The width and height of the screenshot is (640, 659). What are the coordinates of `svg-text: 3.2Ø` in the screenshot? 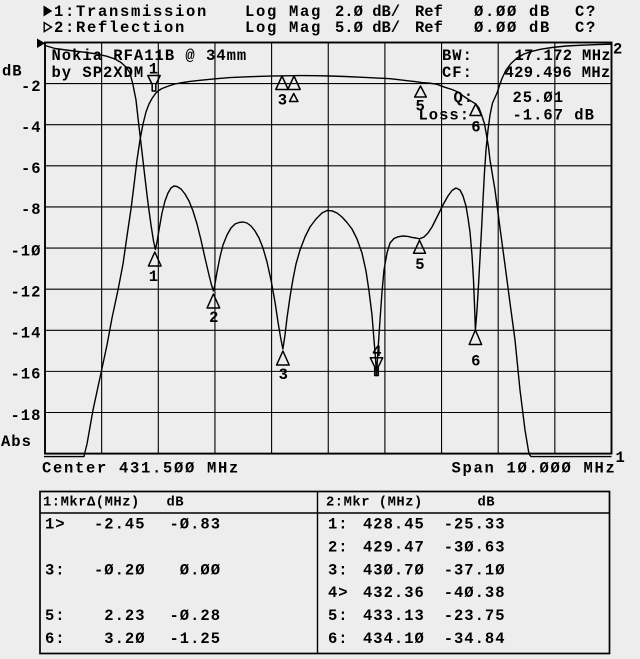 It's located at (124, 639).